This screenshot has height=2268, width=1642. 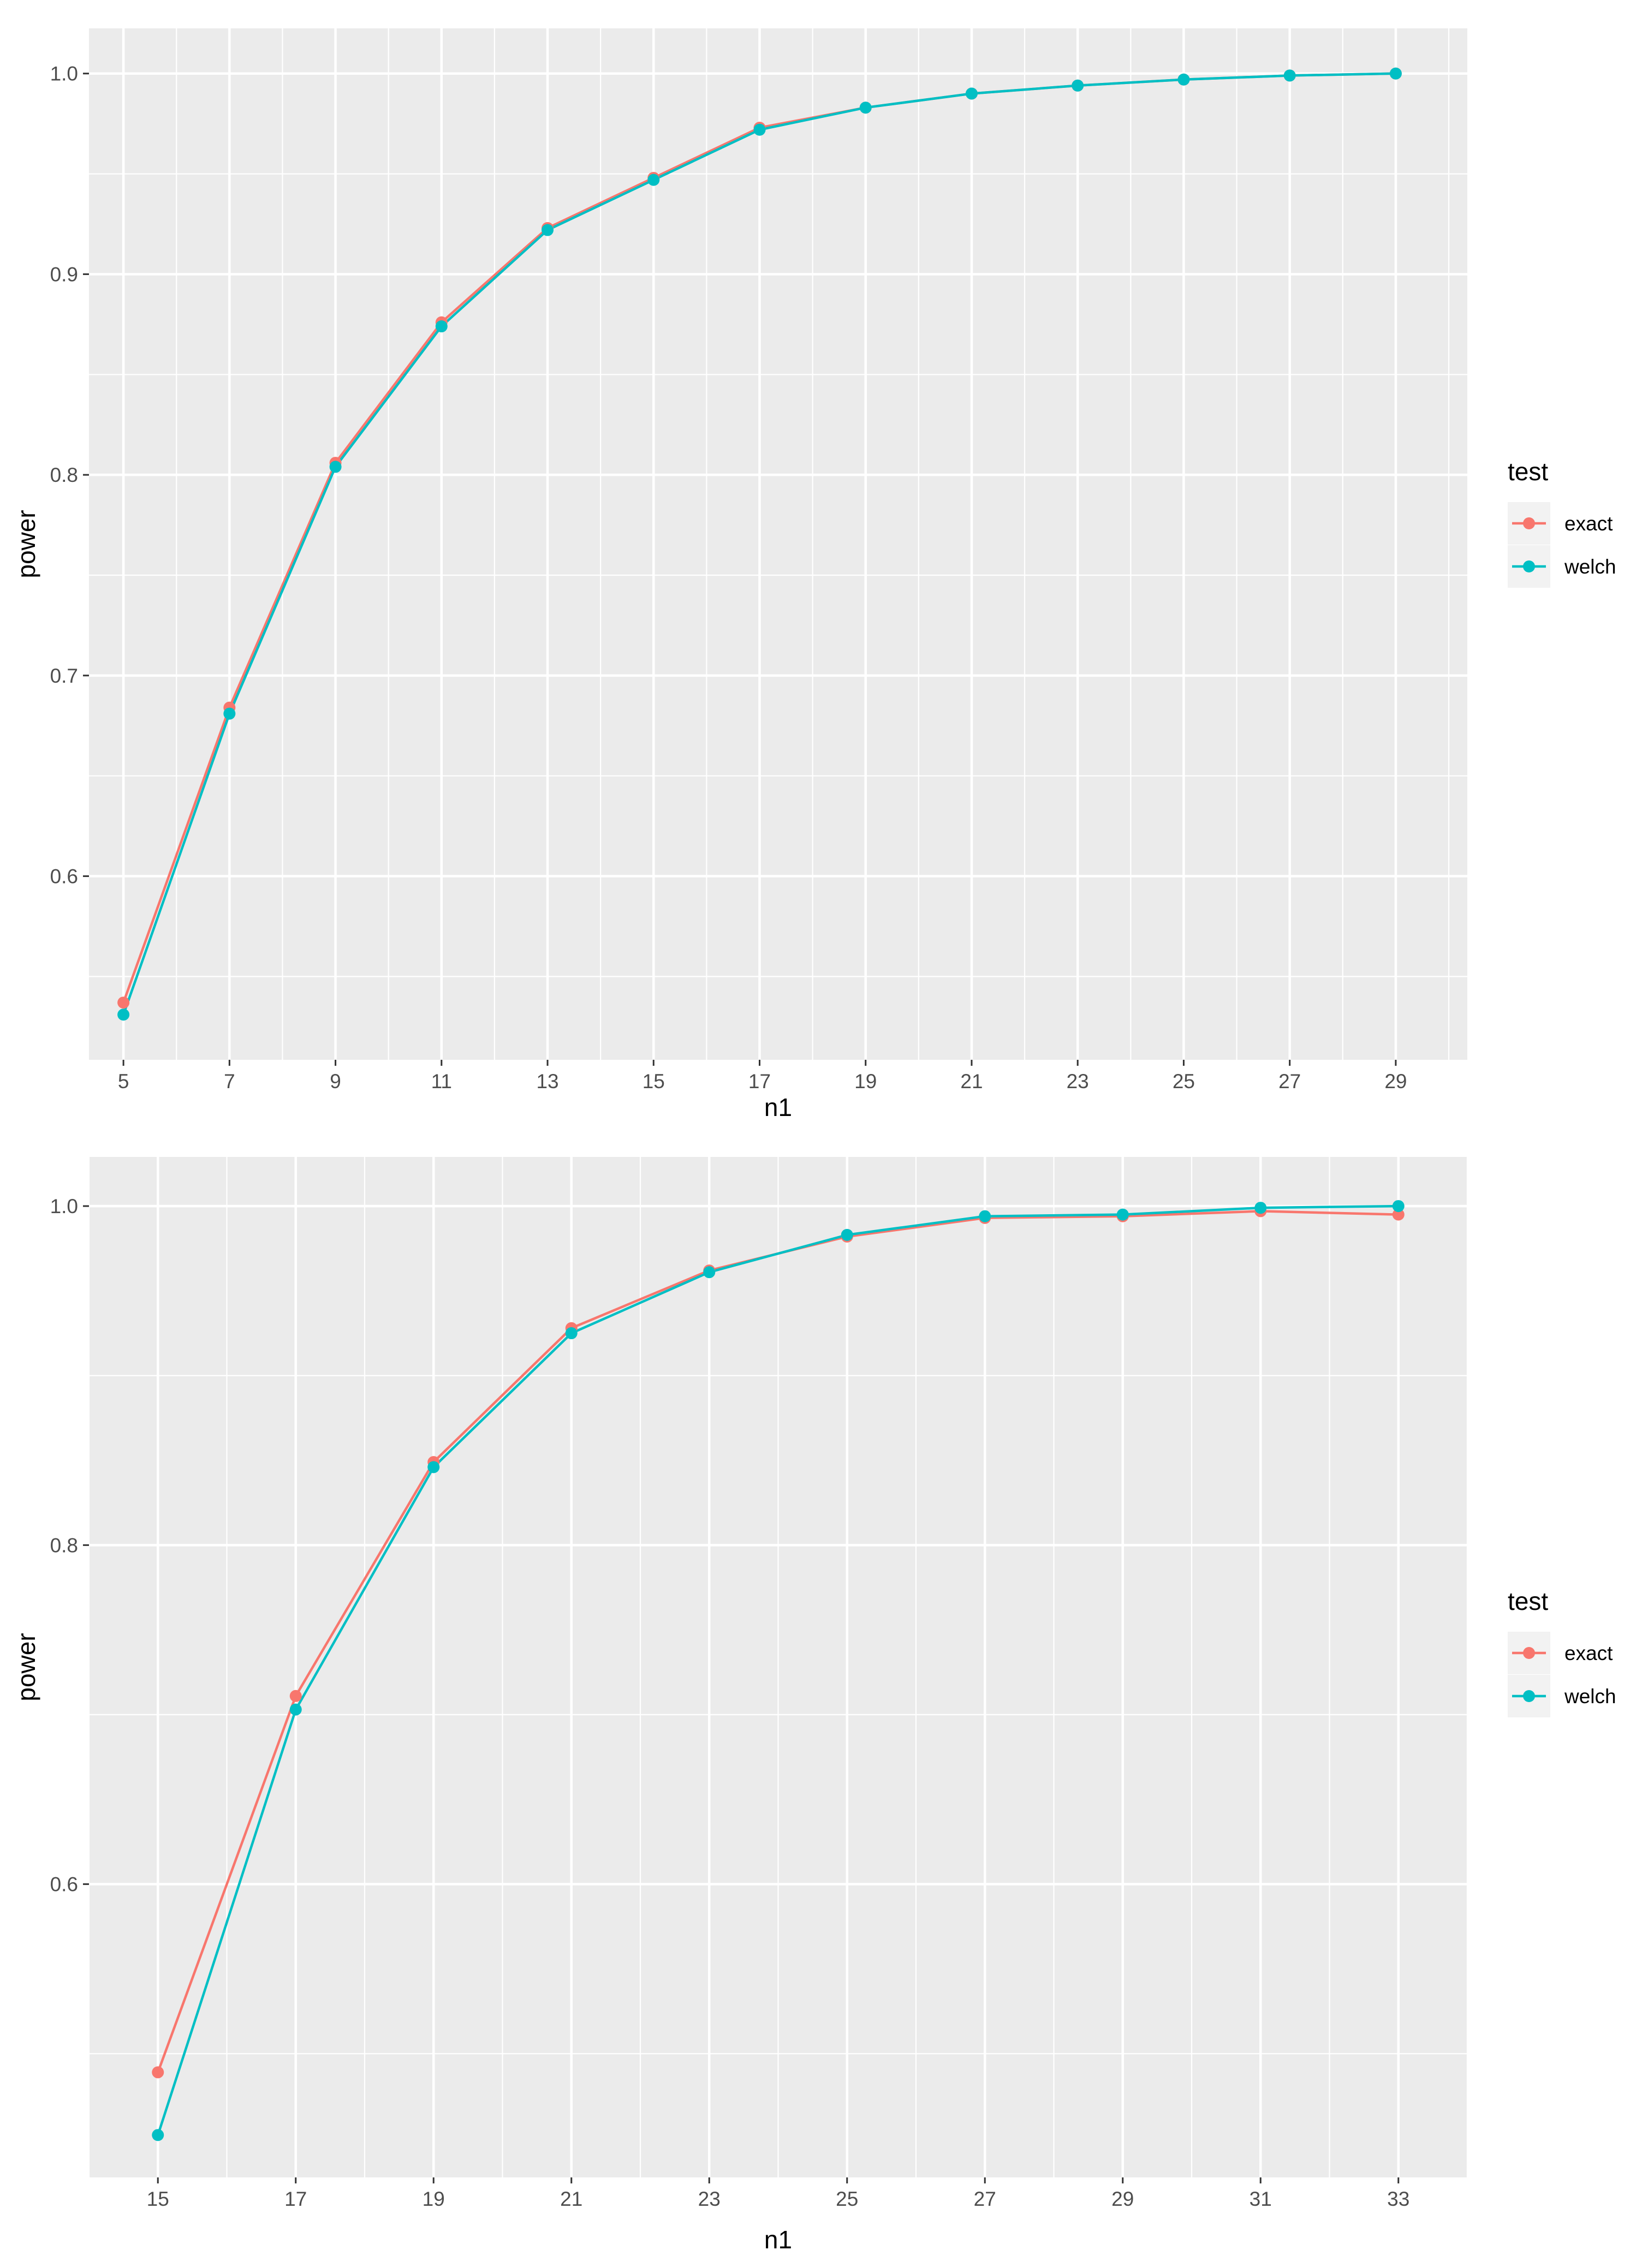 I want to click on x-tick-label: 7, so click(x=229, y=1081).